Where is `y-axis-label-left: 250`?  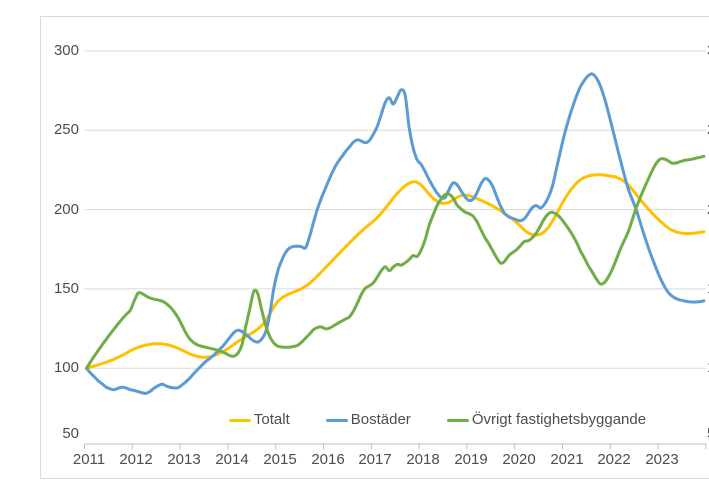
y-axis-label-left: 250 is located at coordinates (66, 130).